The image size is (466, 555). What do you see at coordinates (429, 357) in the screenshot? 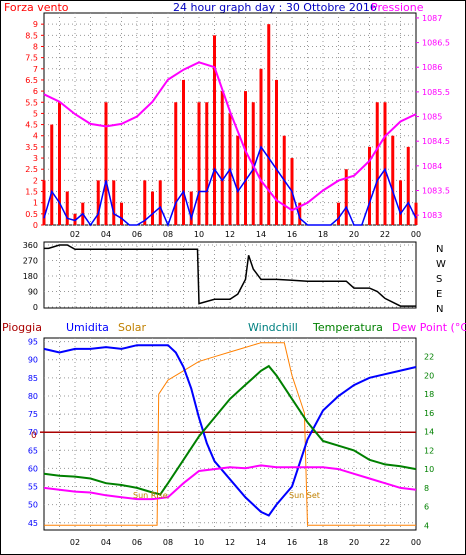
I see `temperature-tick-label: 22` at bounding box center [429, 357].